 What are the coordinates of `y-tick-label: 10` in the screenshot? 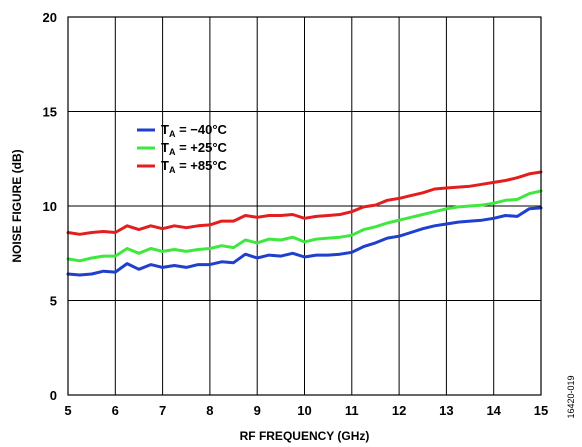 It's located at (50, 206).